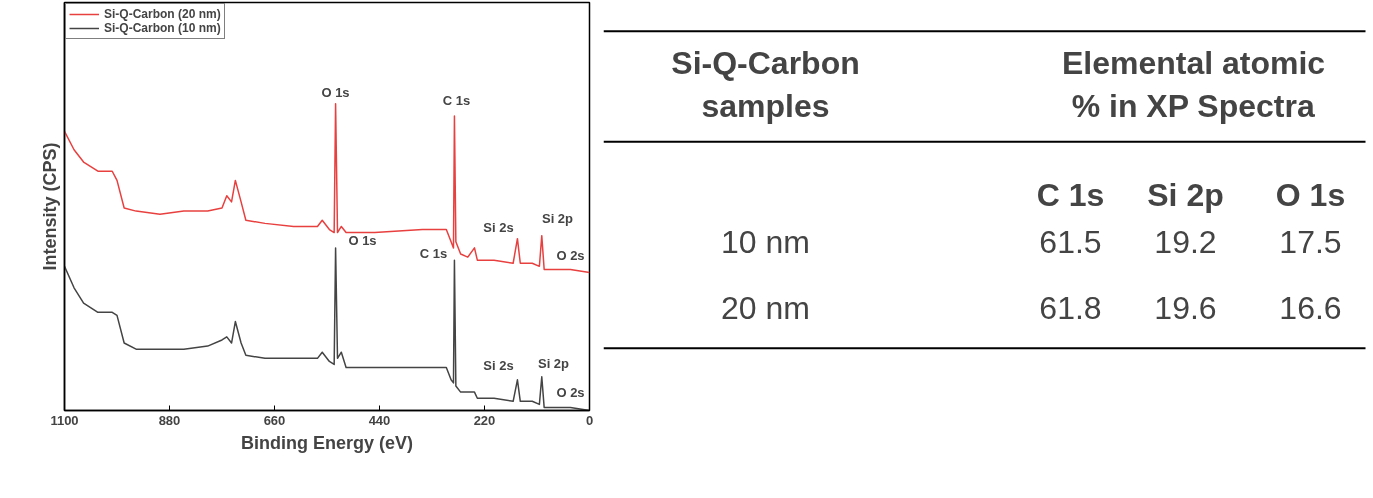 This screenshot has height=498, width=1373. Describe the element at coordinates (1185, 308) in the screenshot. I see `text: 19.6` at that location.